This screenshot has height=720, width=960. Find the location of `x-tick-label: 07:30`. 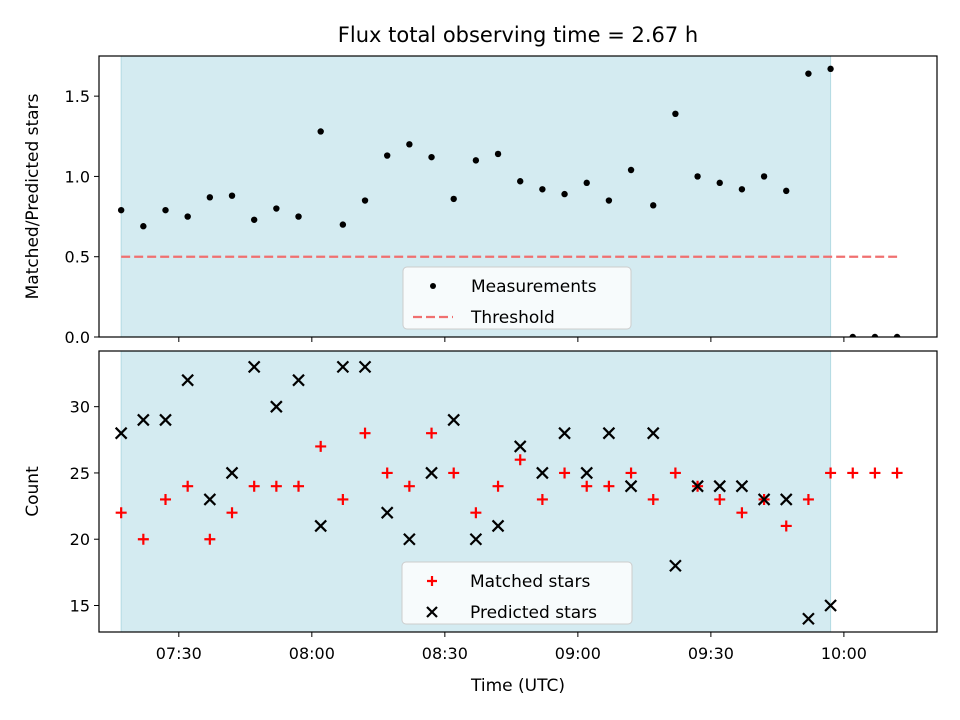

x-tick-label: 07:30 is located at coordinates (179, 653).